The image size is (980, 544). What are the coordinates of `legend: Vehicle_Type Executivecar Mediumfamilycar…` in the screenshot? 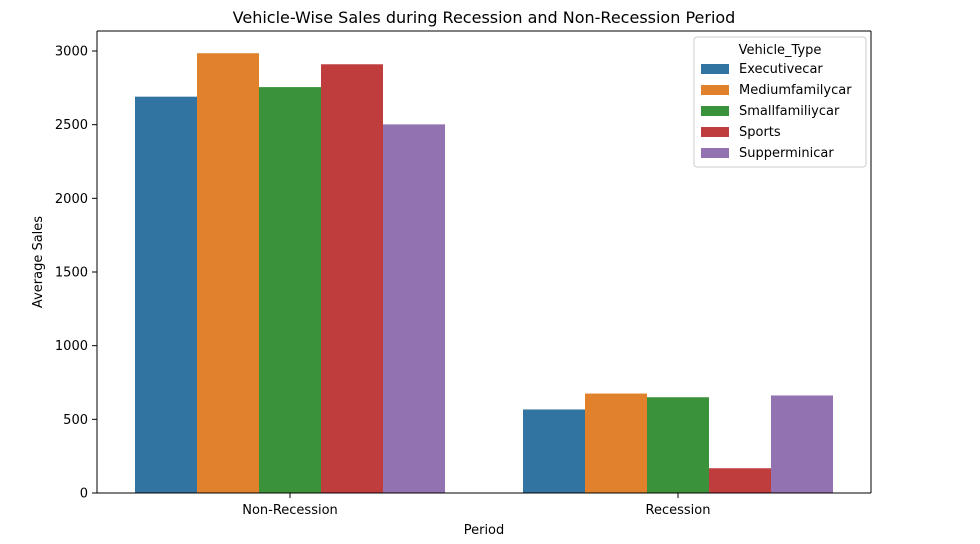 It's located at (780, 102).